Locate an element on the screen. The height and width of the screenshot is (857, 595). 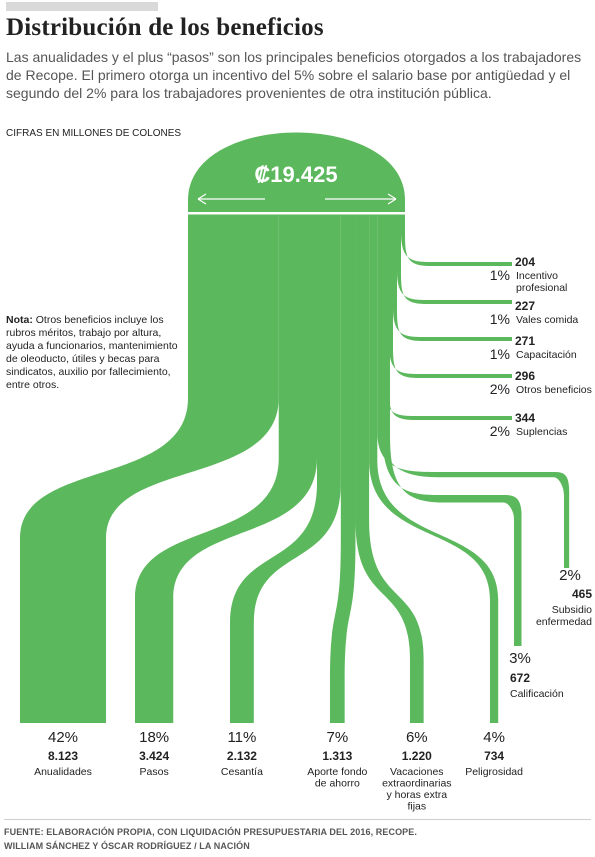
source-divider is located at coordinates (297, 819).